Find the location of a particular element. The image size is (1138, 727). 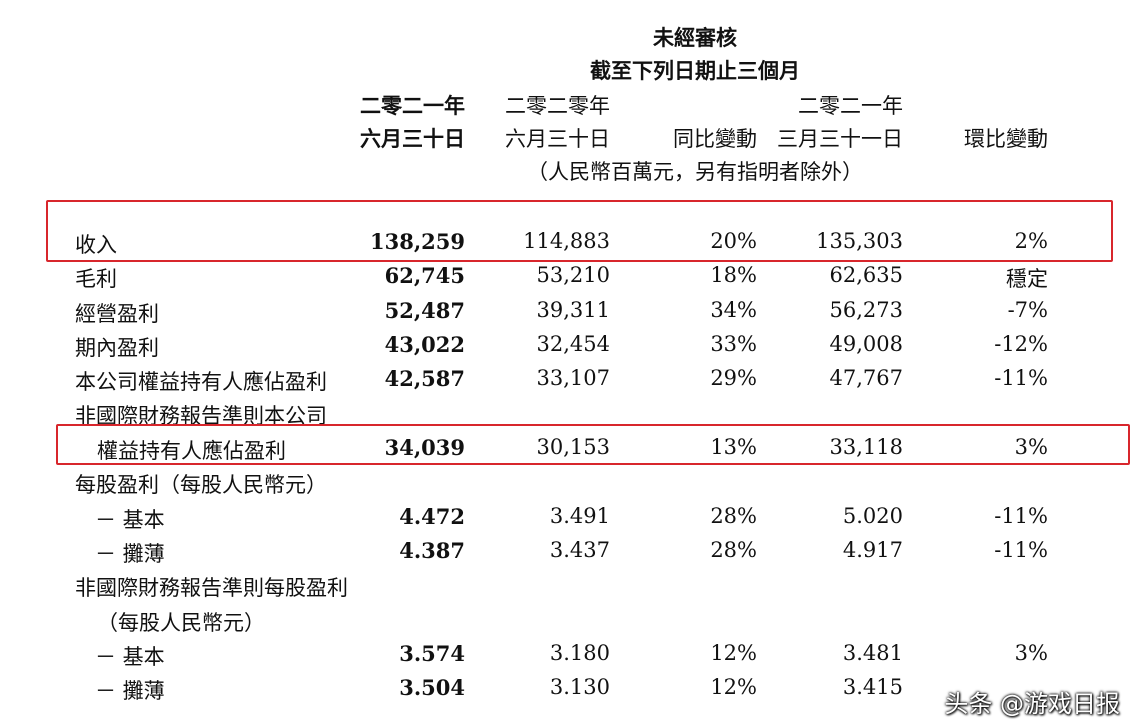

highlight-box-non-ifrs-profit is located at coordinates (593, 444).